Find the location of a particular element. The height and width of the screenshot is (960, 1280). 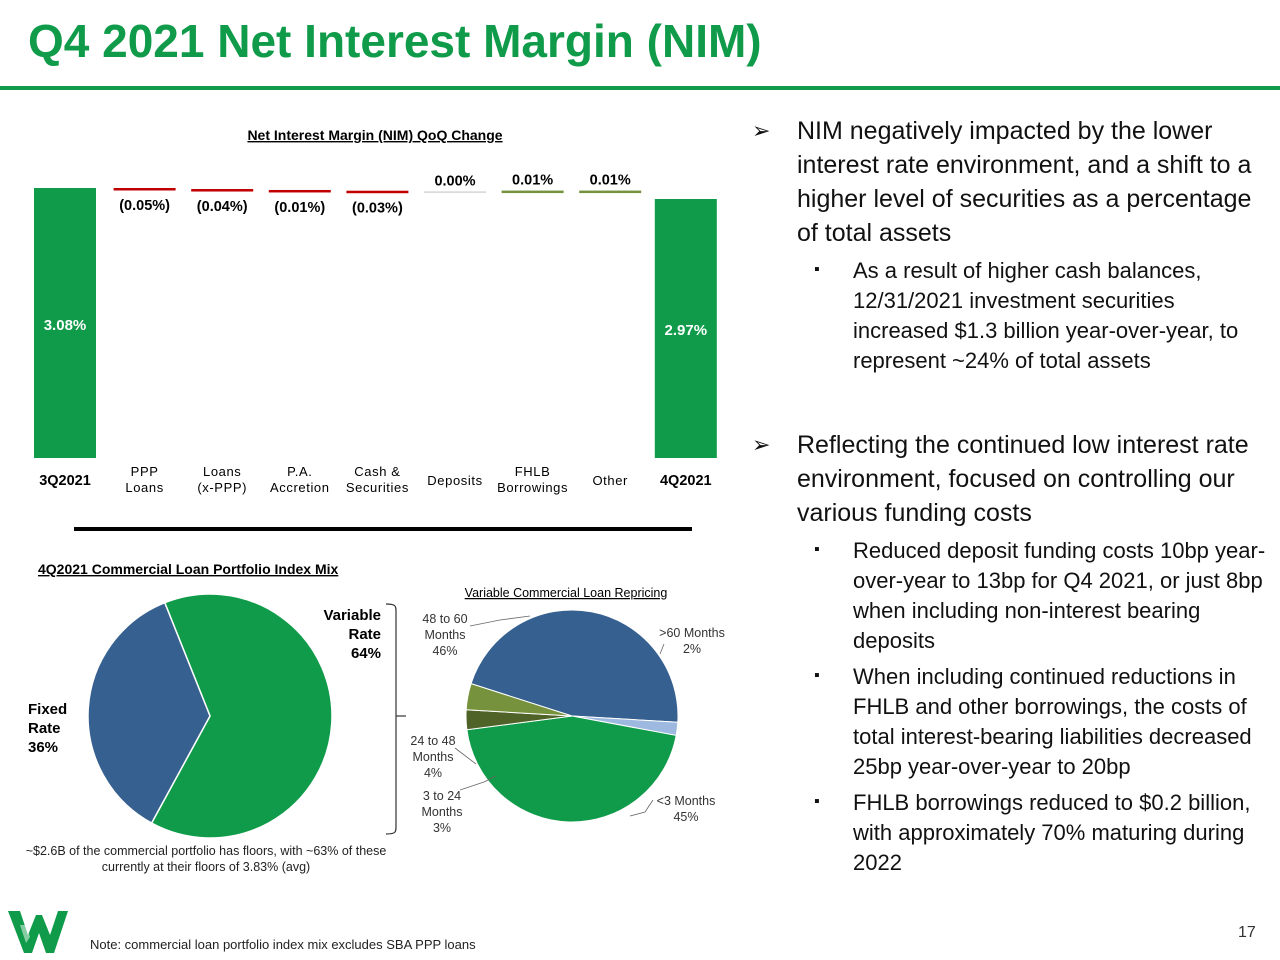

category-label-8: 4Q2021 is located at coordinates (686, 481).